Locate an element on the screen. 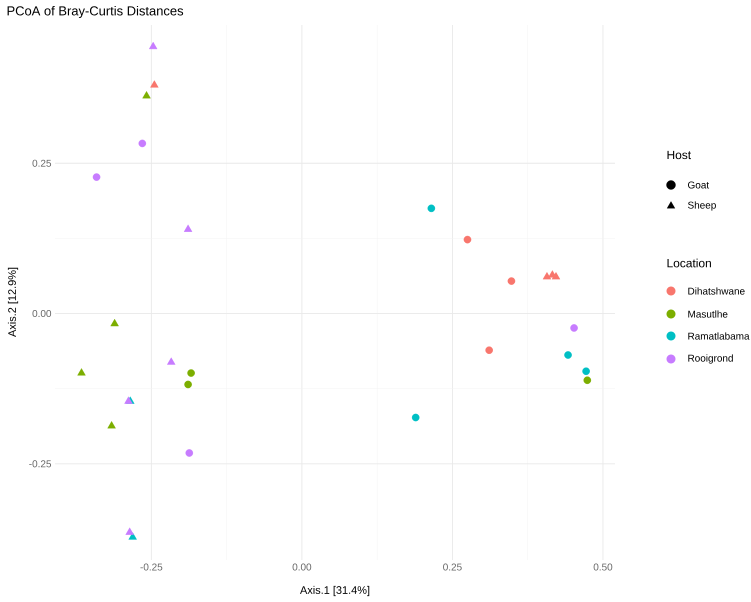 The image size is (751, 602). legend-label: Goat is located at coordinates (699, 185).